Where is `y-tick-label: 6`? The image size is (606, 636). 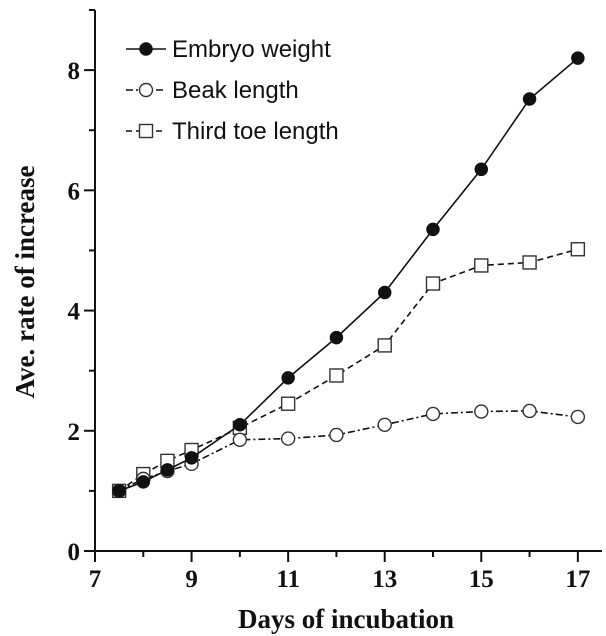
y-tick-label: 6 is located at coordinates (74, 191).